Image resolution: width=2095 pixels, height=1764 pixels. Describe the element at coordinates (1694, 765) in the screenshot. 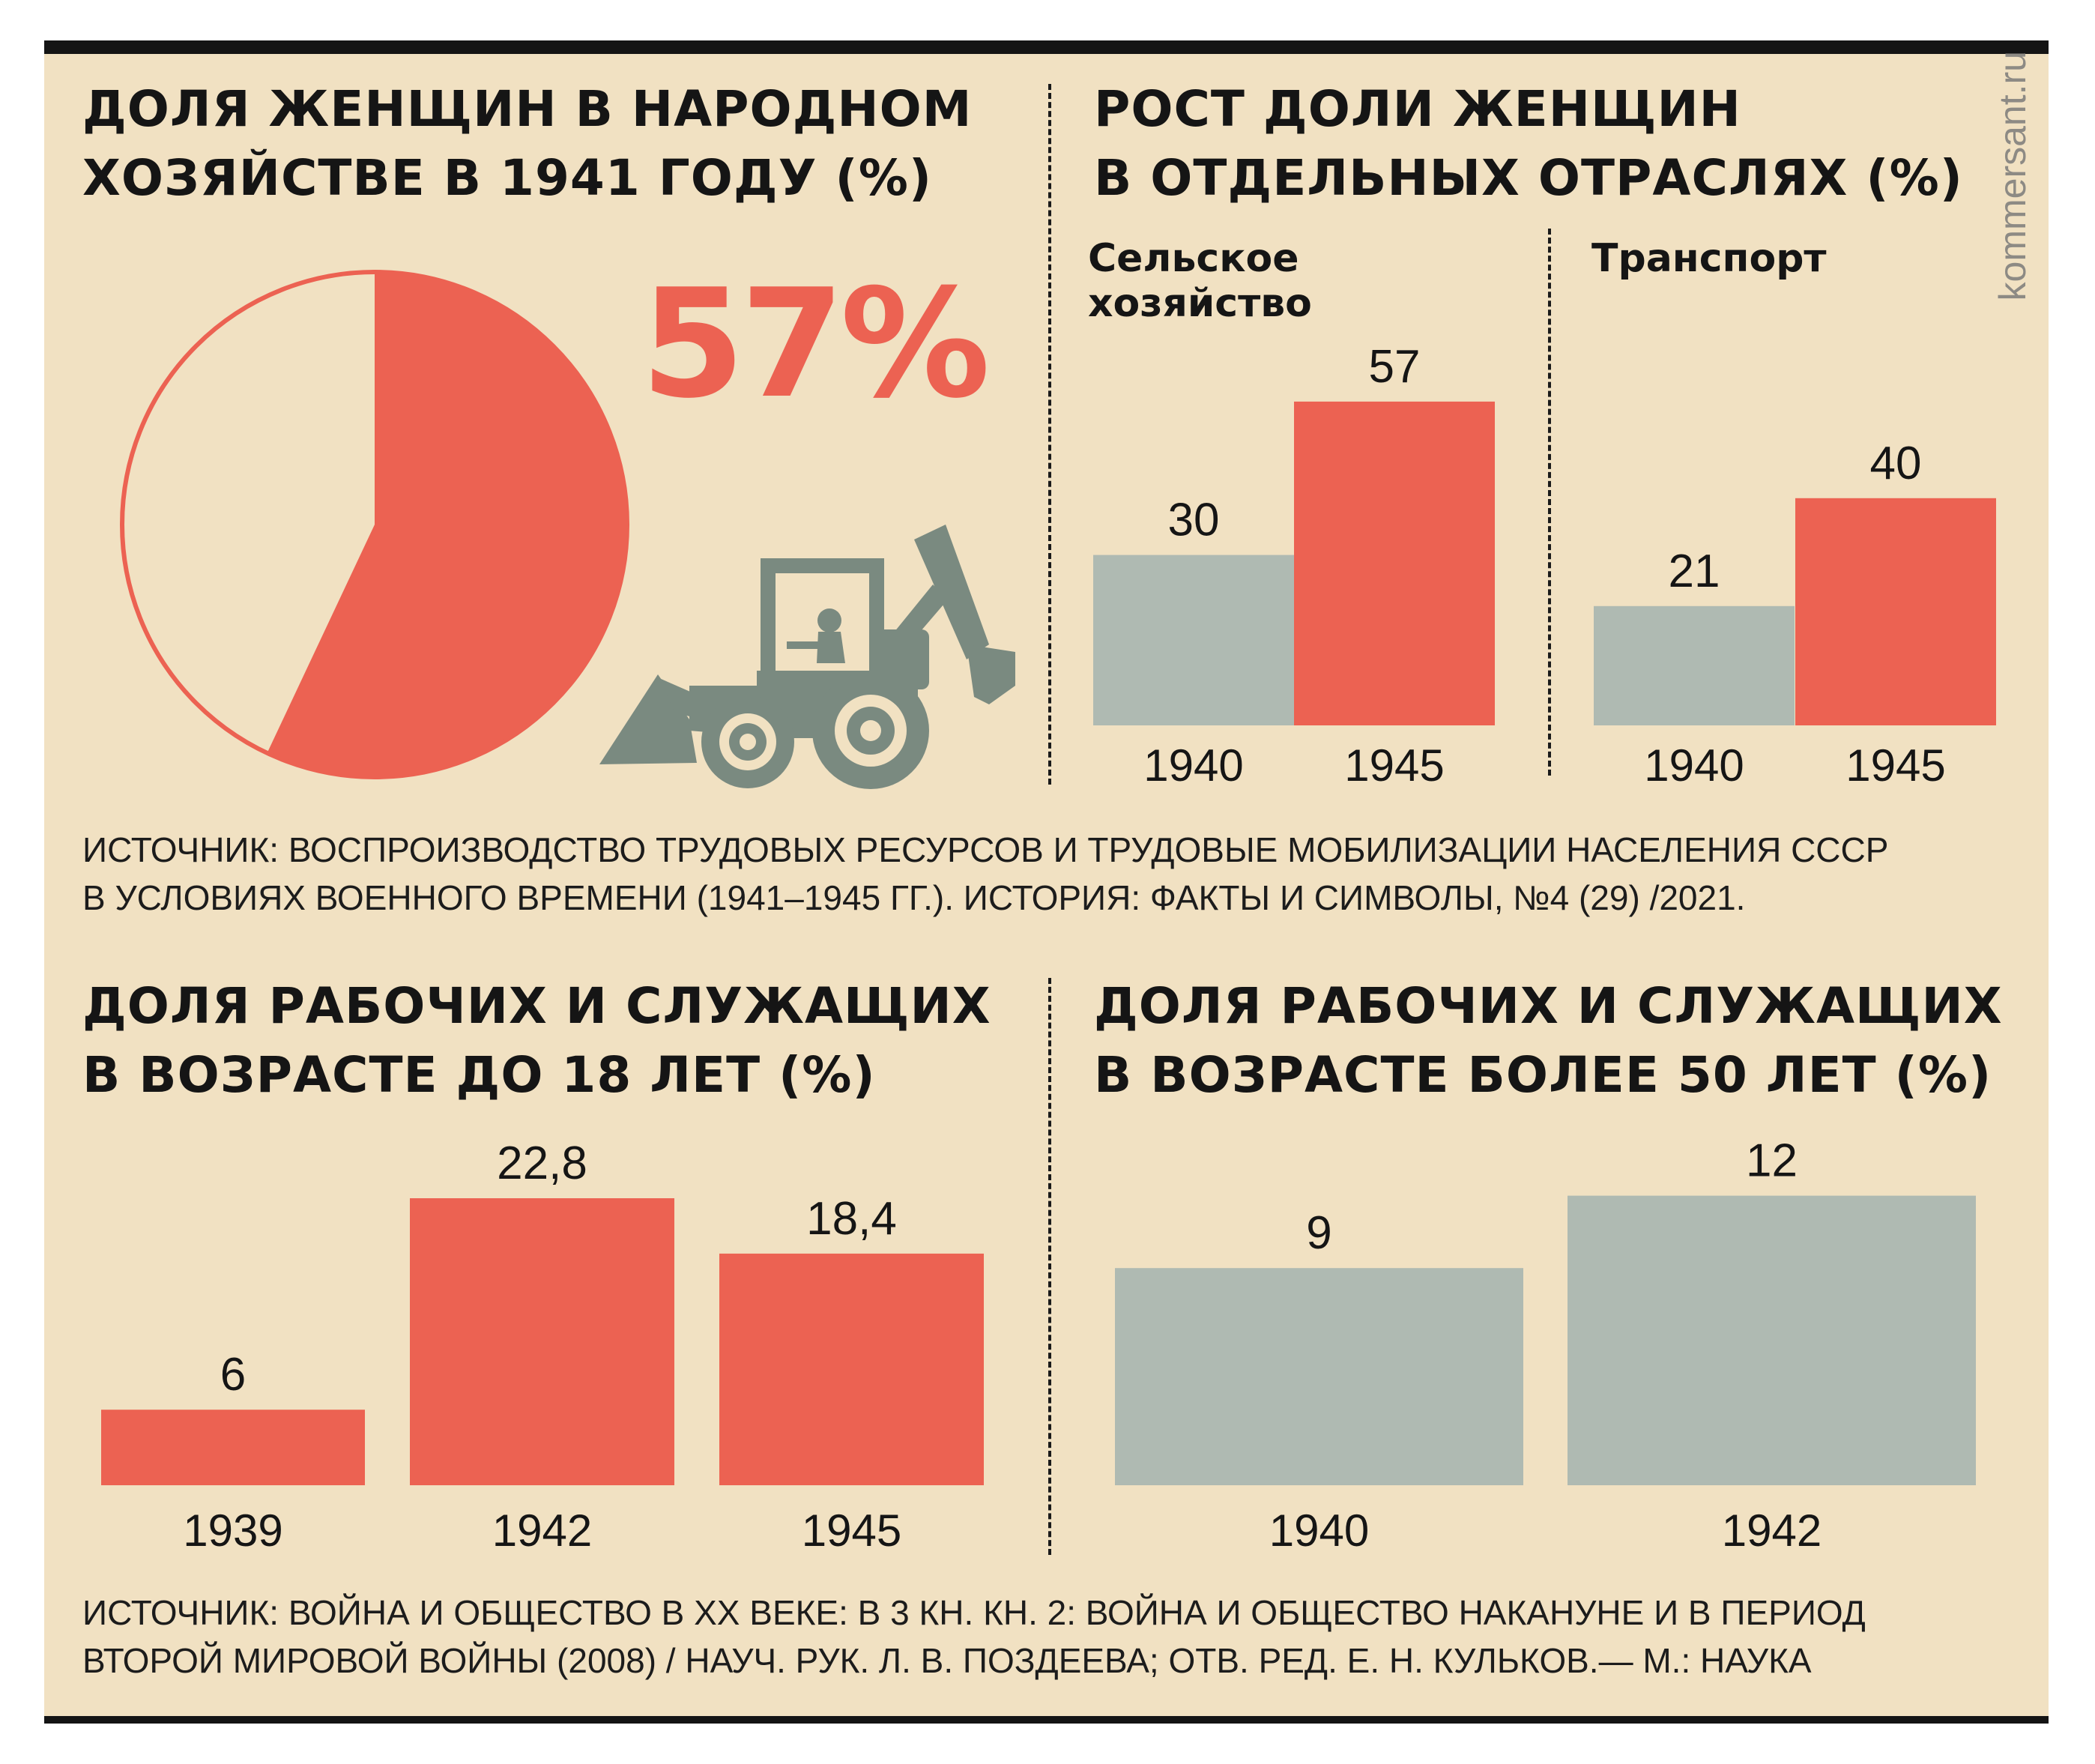

I see `category-label-transport-1940: 1940` at that location.